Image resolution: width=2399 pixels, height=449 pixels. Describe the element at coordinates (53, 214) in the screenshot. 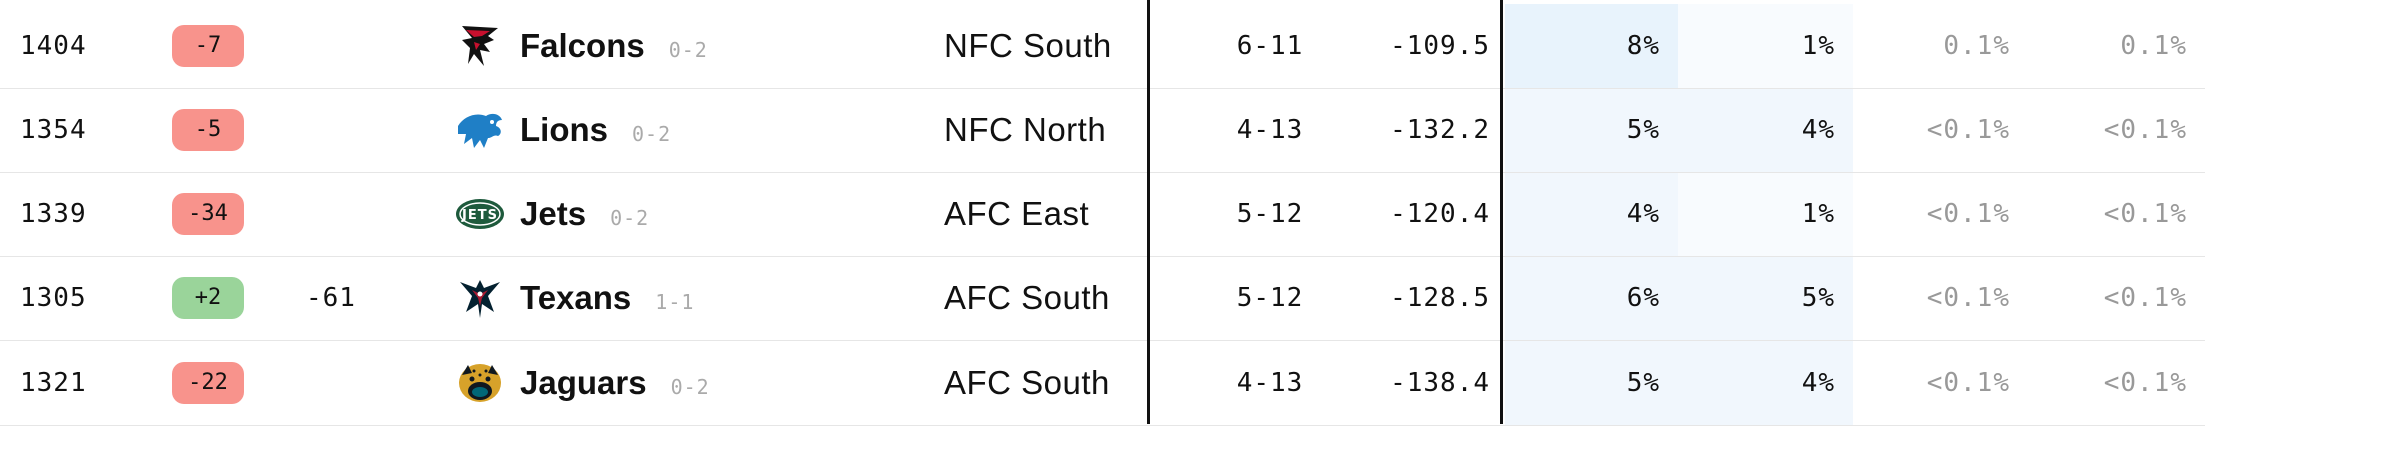

I see `elo-rating: 1339` at that location.